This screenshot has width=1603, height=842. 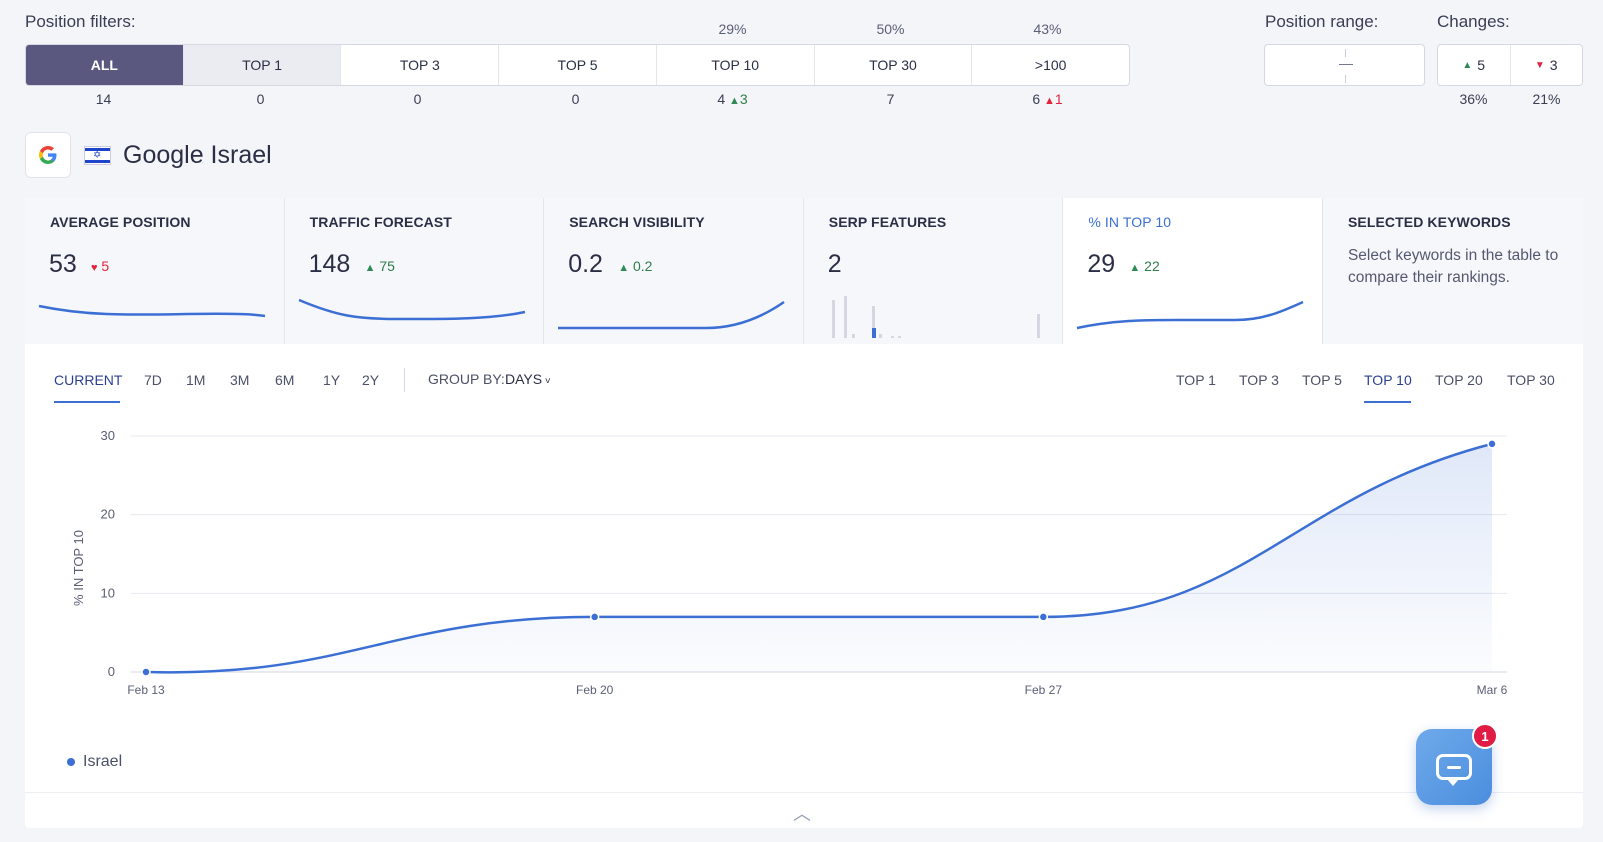 What do you see at coordinates (935, 317) in the screenshot?
I see `serp-features-bars` at bounding box center [935, 317].